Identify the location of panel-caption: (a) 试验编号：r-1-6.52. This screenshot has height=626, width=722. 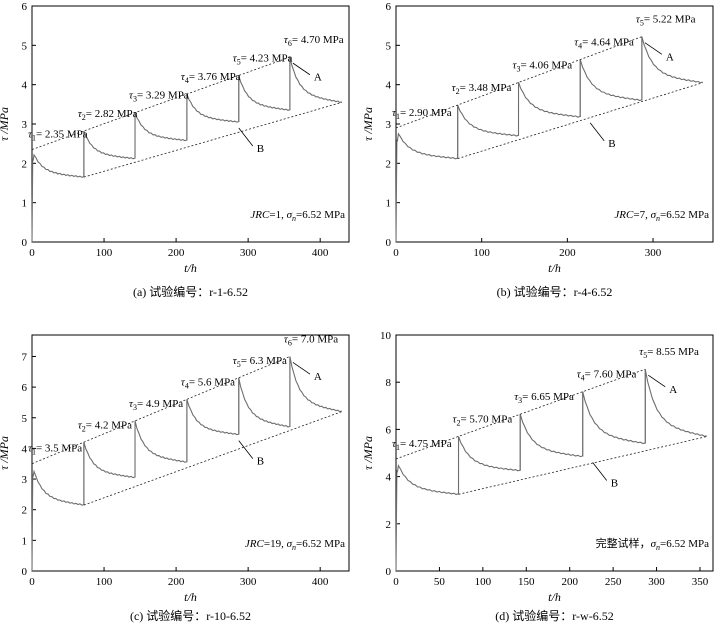
(190, 291).